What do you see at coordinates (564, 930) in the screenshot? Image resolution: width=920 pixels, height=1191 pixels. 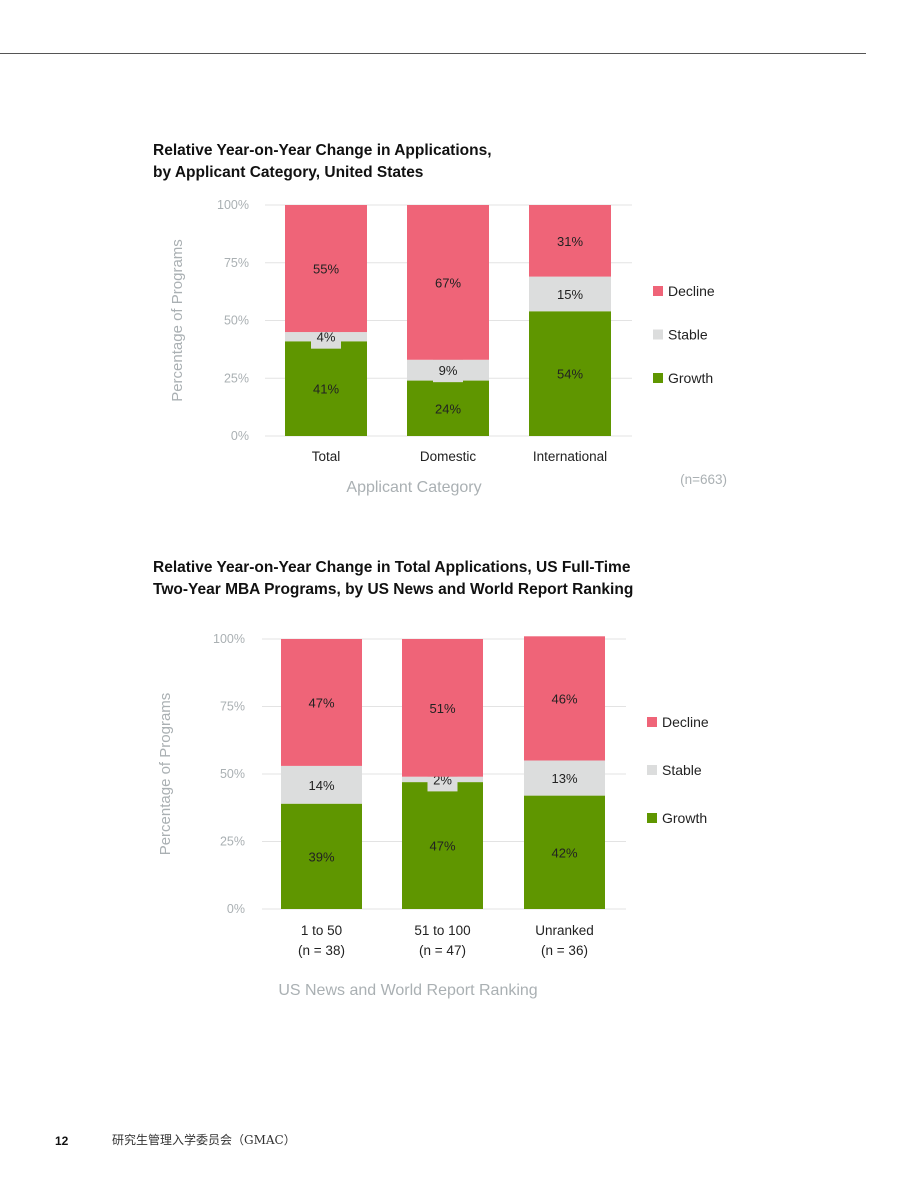 I see `chart2-category-label: Unranked` at bounding box center [564, 930].